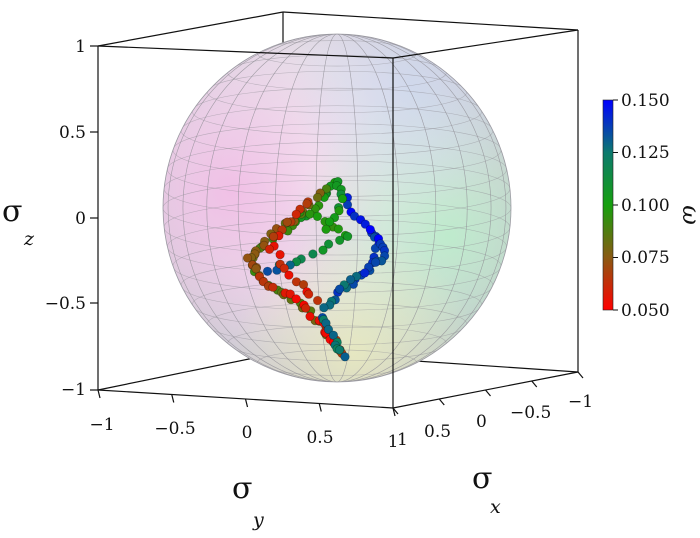 The height and width of the screenshot is (538, 700). What do you see at coordinates (645, 153) in the screenshot?
I see `colorbar-tick: 0.125` at bounding box center [645, 153].